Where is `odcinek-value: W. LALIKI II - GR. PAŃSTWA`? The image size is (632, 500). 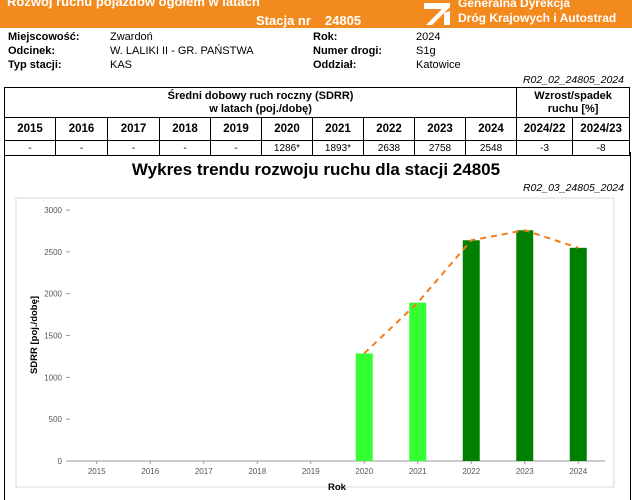
odcinek-value: W. LALIKI II - GR. PAŃSTWA is located at coordinates (182, 51).